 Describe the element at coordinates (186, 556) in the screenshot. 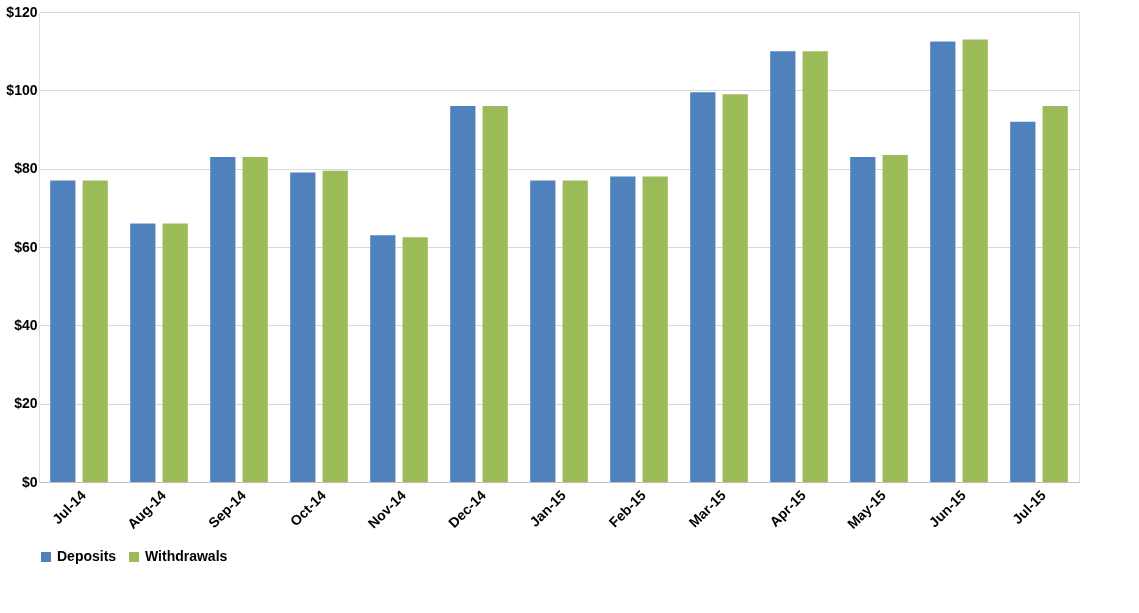

I see `legend-label: Withdrawals` at that location.